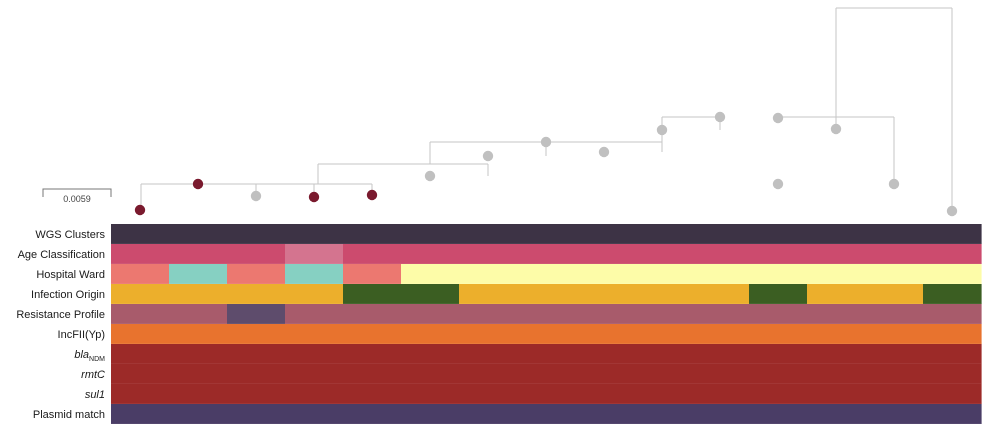 This screenshot has width=987, height=427. I want to click on row-label-text: Infection Origin, so click(68, 295).